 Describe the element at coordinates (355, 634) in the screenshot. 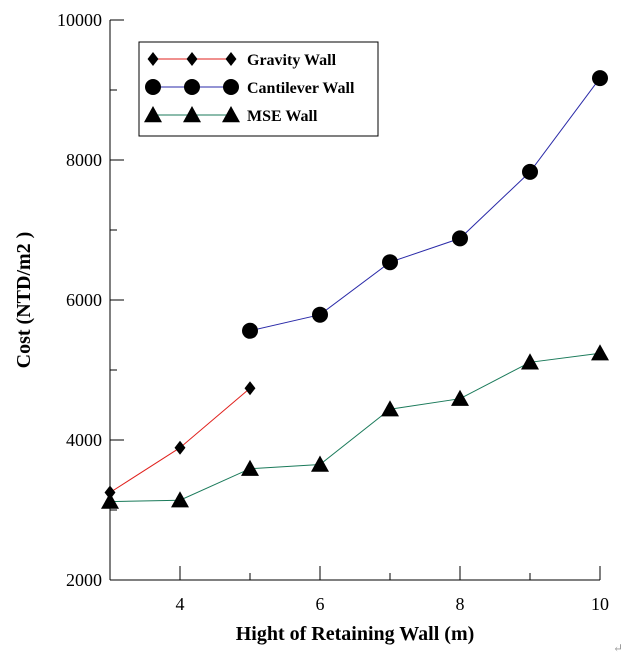

I see `x-axis-title: Hight of Retaining Wall (m)` at that location.